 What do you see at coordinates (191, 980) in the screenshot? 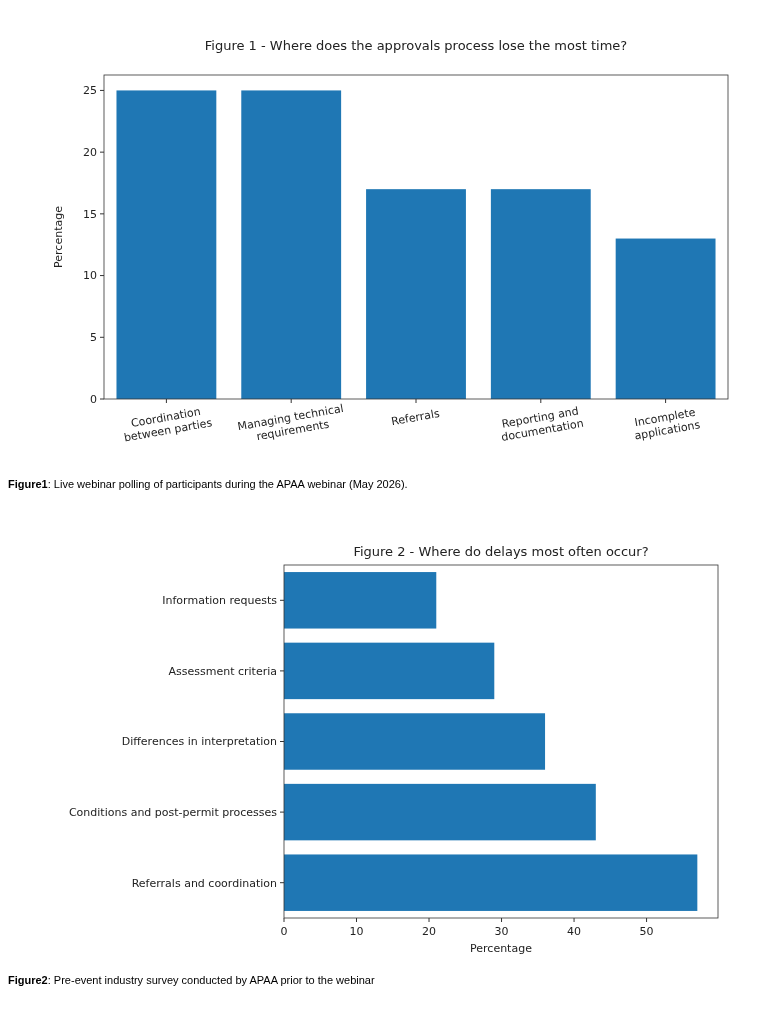
I see `caption: Figure2: Pre-event industry survey conducted by APAA prior to the webinar` at bounding box center [191, 980].